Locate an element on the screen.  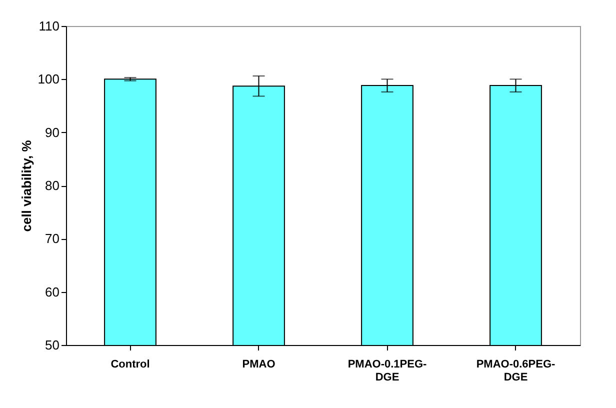
y-tick-label: 110 is located at coordinates (49, 26).